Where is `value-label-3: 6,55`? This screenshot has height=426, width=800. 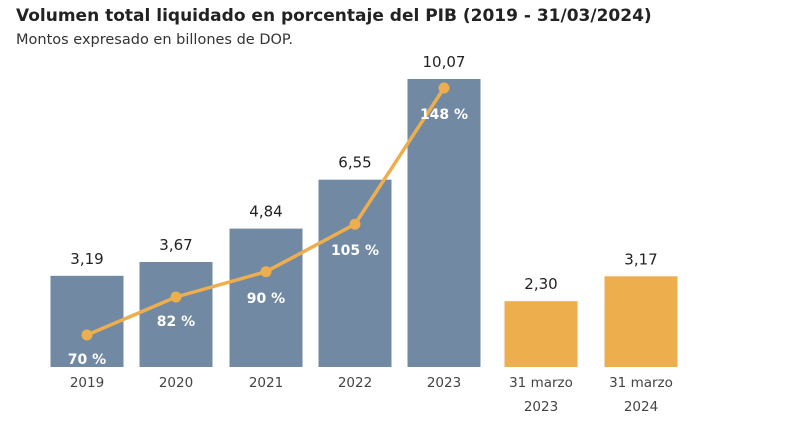 value-label-3: 6,55 is located at coordinates (354, 163).